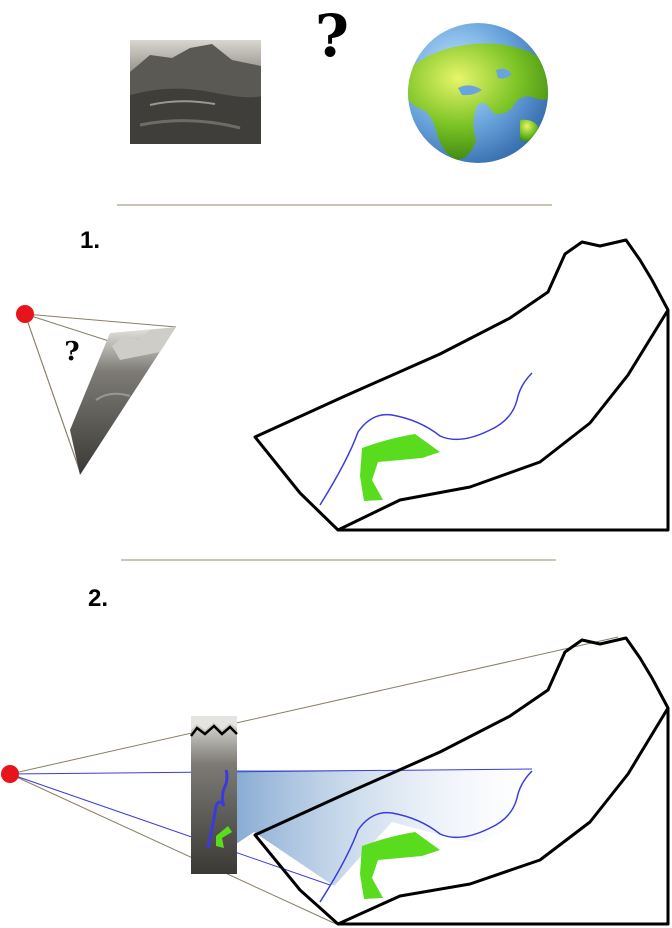 This screenshot has height=928, width=672. I want to click on question-mark: ?, so click(332, 36).